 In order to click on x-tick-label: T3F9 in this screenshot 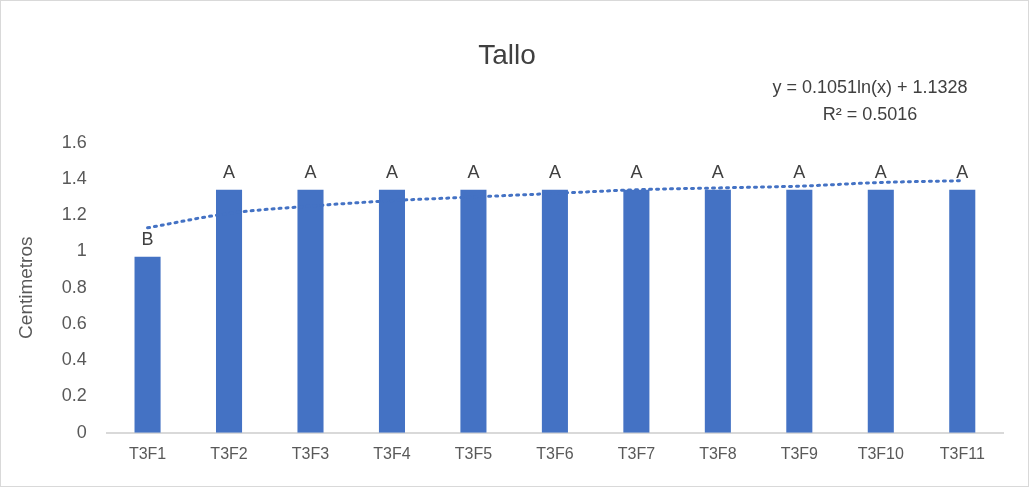, I will do `click(799, 453)`.